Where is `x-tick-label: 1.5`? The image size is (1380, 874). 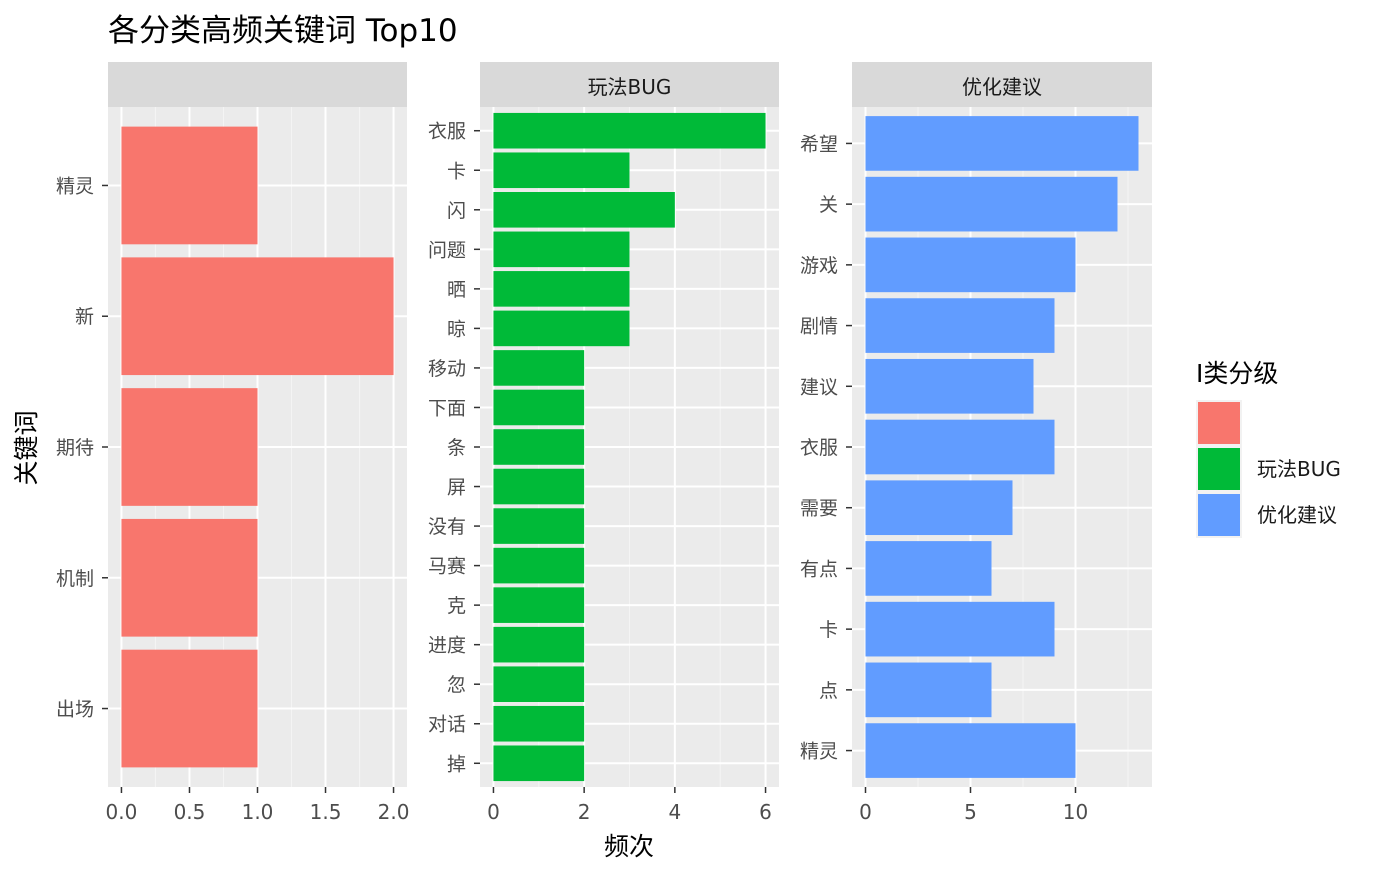
x-tick-label: 1.5 is located at coordinates (326, 812).